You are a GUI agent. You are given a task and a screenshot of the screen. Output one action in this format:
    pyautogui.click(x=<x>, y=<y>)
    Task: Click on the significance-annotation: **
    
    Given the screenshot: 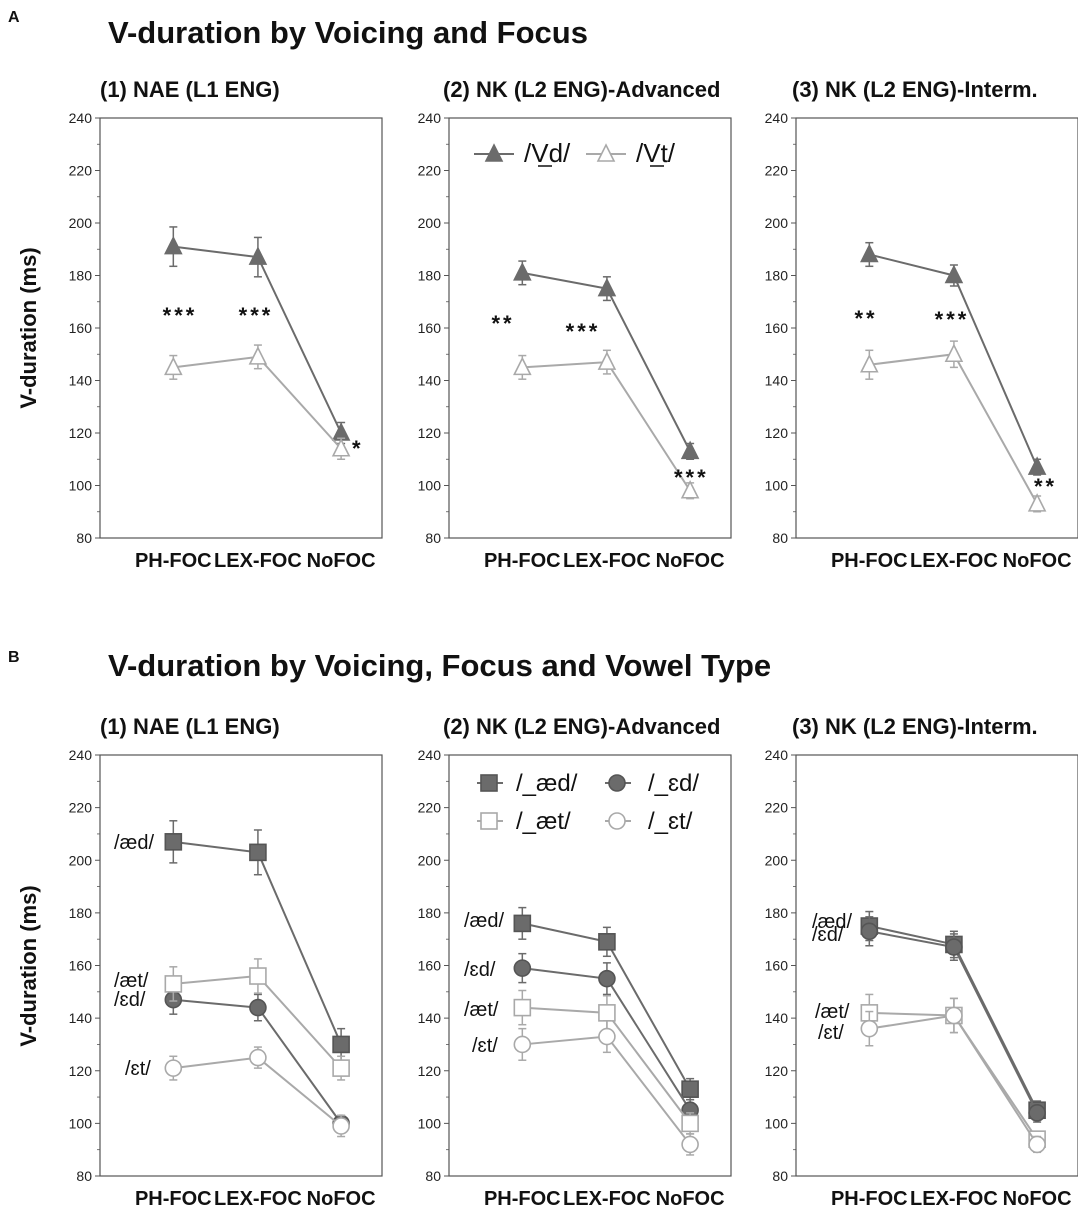 What is the action you would take?
    pyautogui.click(x=502, y=323)
    